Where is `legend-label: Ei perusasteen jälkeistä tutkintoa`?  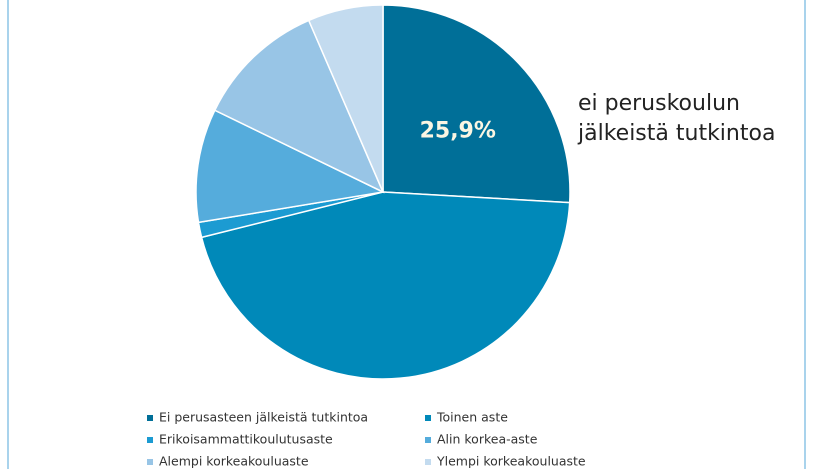 legend-label: Ei perusasteen jälkeistä tutkintoa is located at coordinates (263, 417).